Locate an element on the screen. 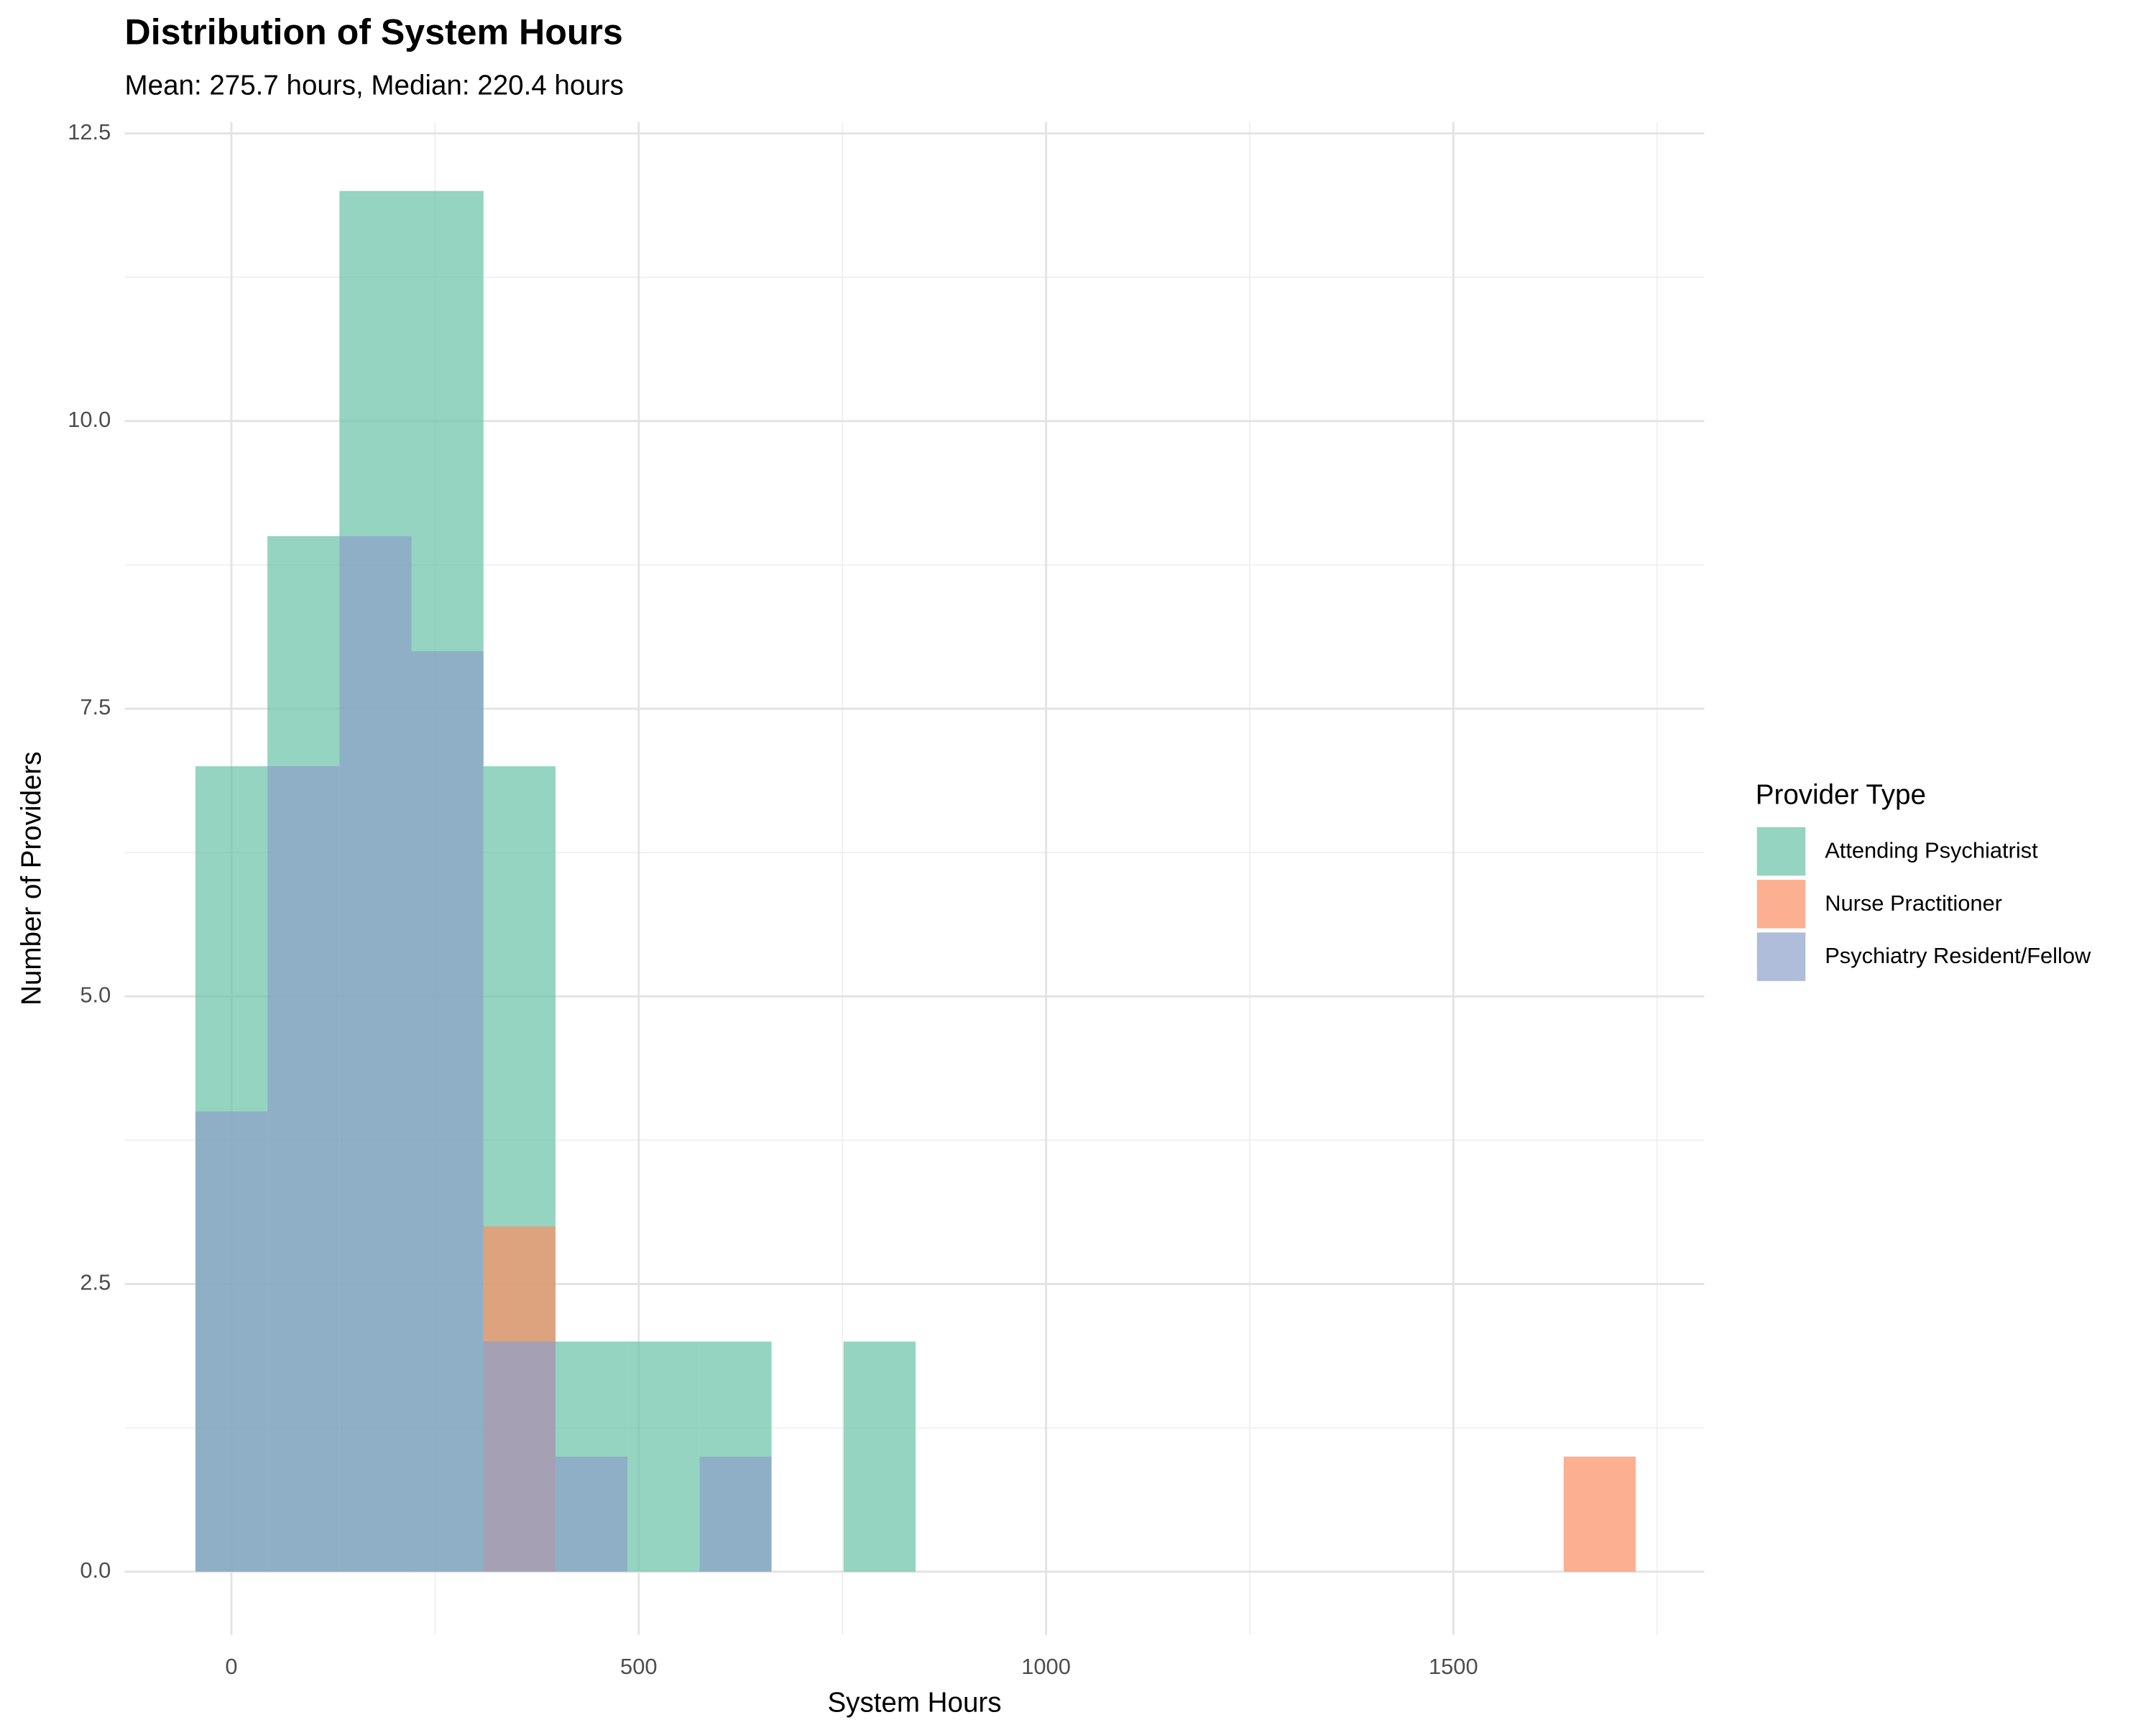 The image size is (2156, 1725). y-axis-label: Number of Providers is located at coordinates (31, 878).